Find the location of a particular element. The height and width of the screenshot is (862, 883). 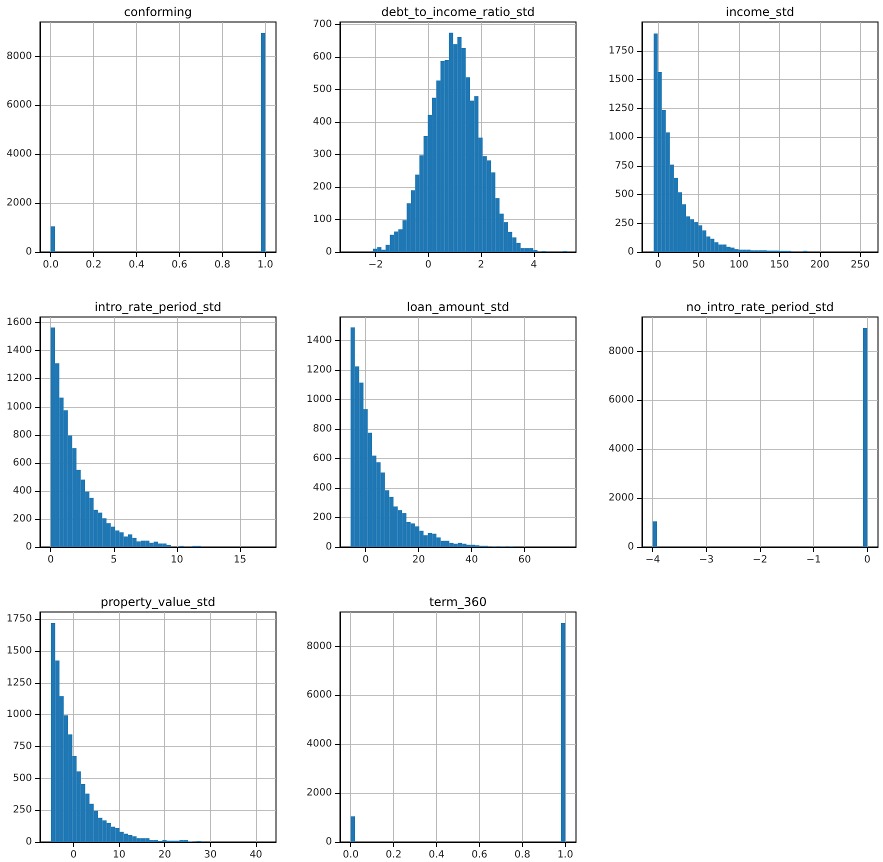

x-tick-label: 60 is located at coordinates (524, 560).